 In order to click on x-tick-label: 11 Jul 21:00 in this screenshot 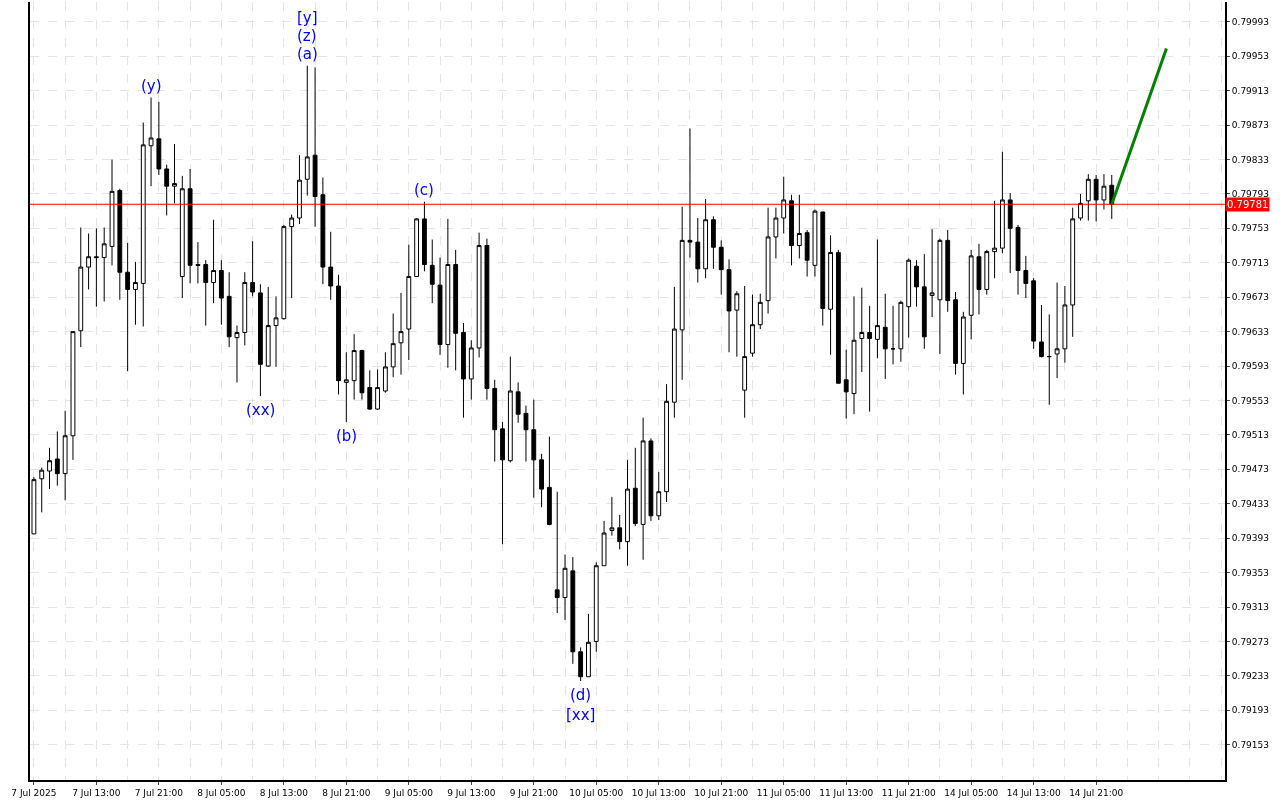, I will do `click(908, 792)`.